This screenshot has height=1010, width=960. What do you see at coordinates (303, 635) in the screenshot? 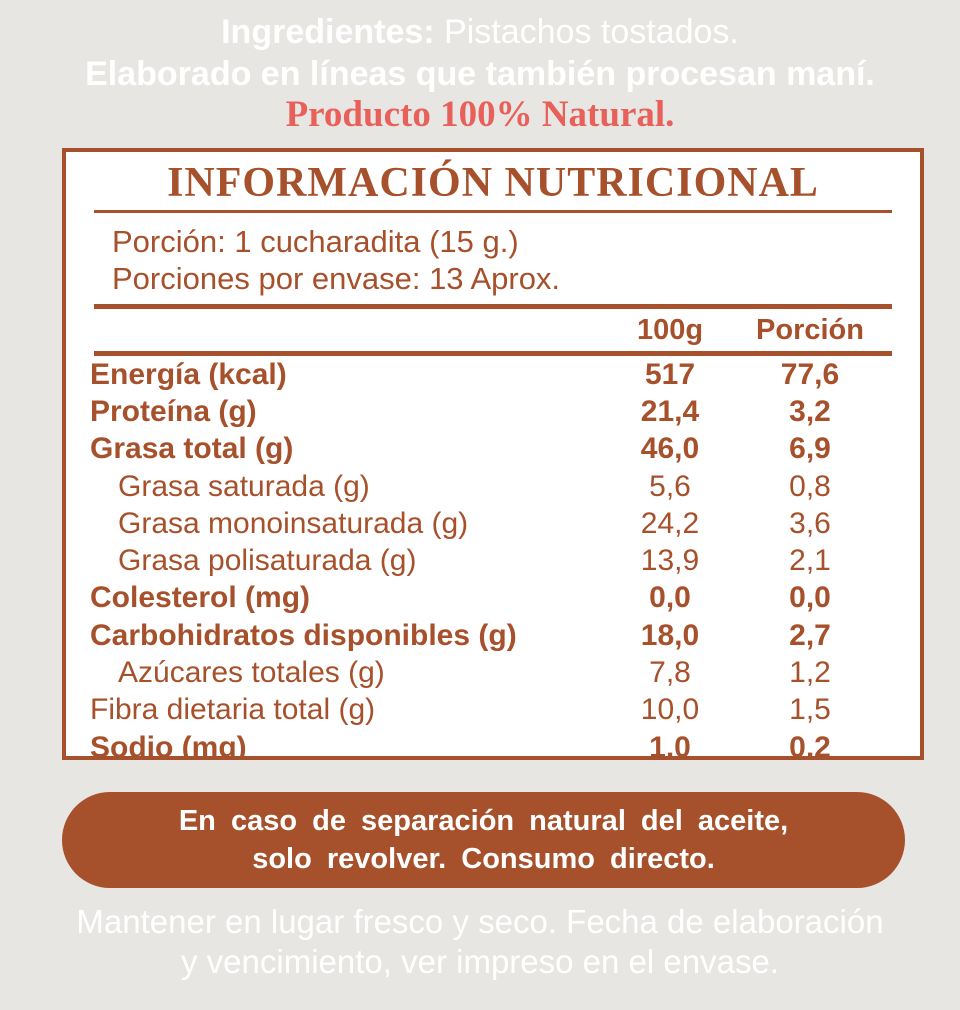
I see `nutrient-label: Carbohidratos disponibles (g)` at bounding box center [303, 635].